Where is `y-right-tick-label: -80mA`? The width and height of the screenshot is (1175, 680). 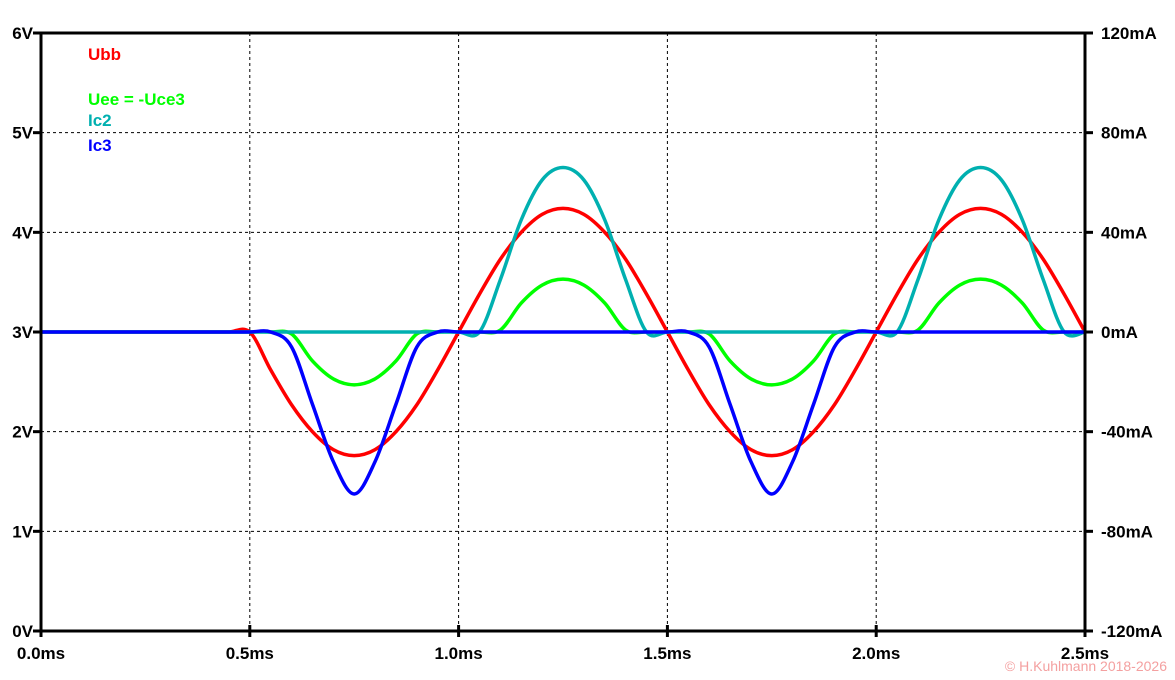 y-right-tick-label: -80mA is located at coordinates (1127, 531).